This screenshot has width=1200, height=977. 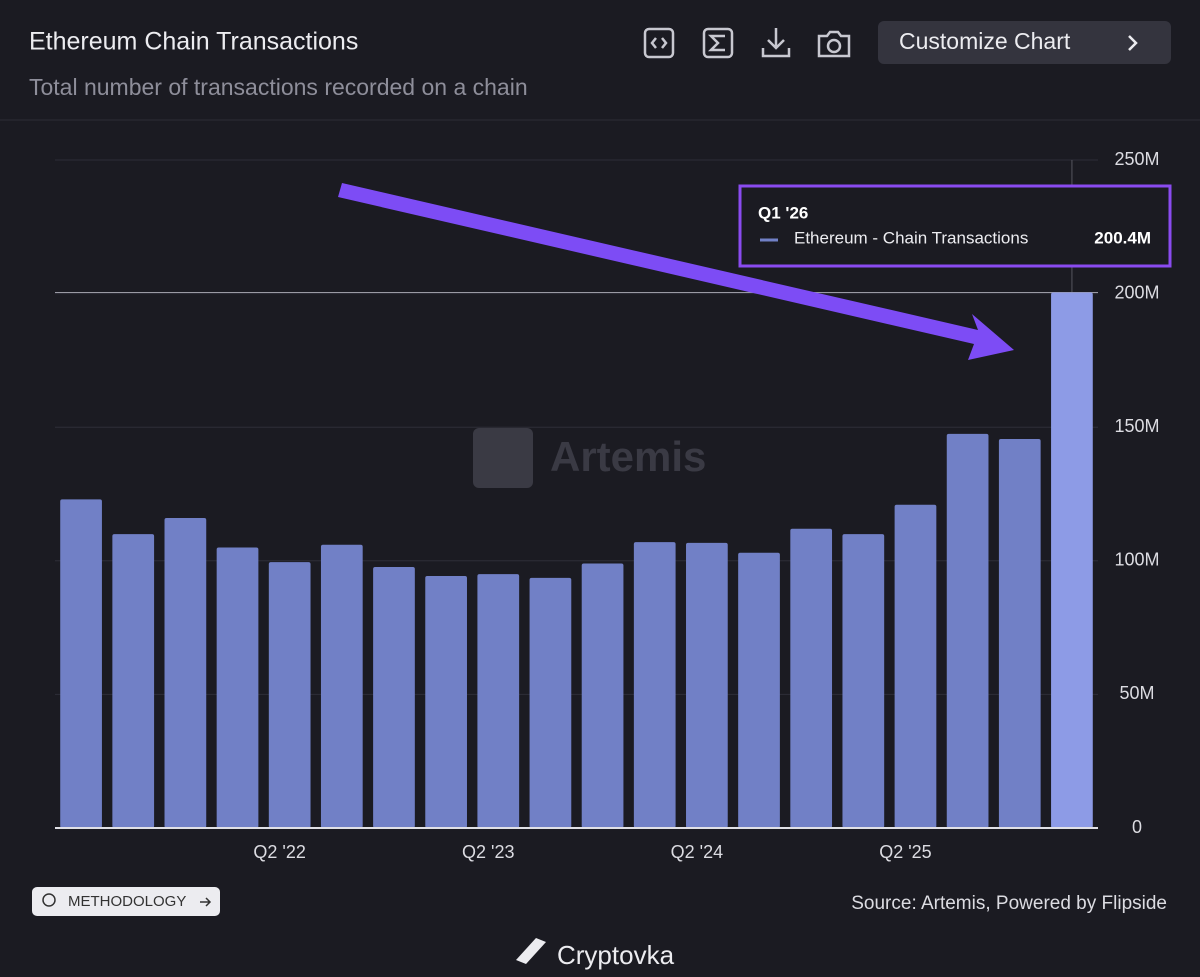 I want to click on customize-label: Customize Chart, so click(x=985, y=41).